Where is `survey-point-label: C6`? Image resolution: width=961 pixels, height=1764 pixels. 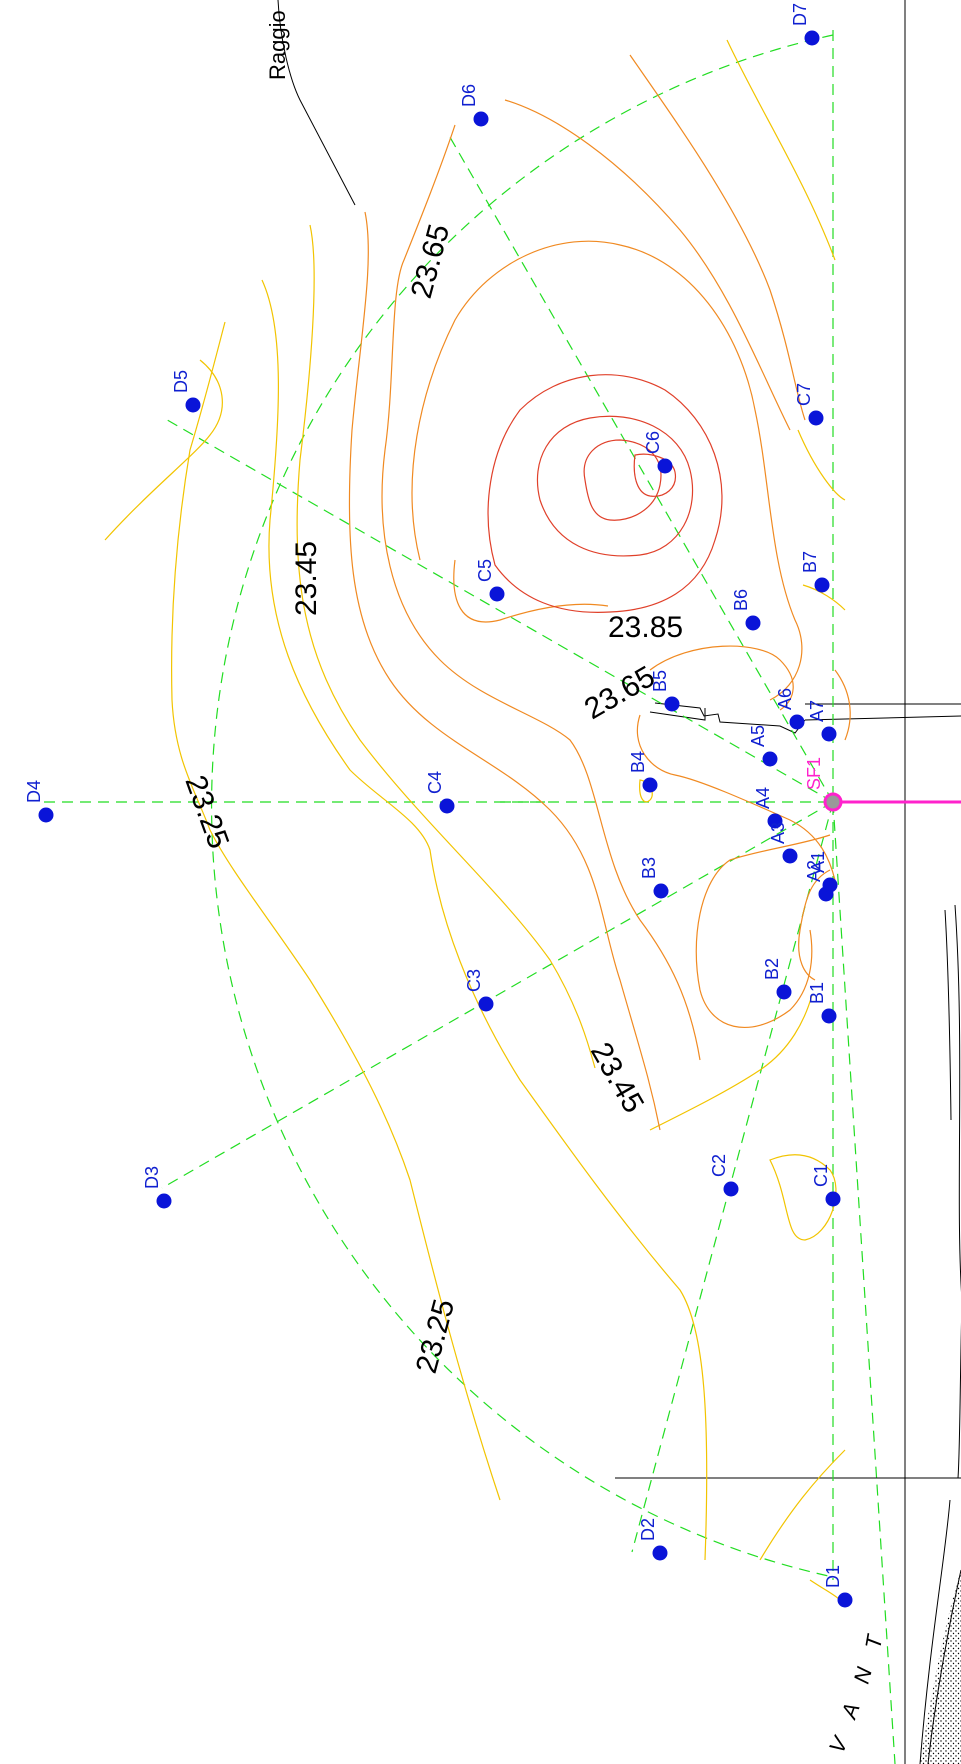 survey-point-label: C6 is located at coordinates (653, 442).